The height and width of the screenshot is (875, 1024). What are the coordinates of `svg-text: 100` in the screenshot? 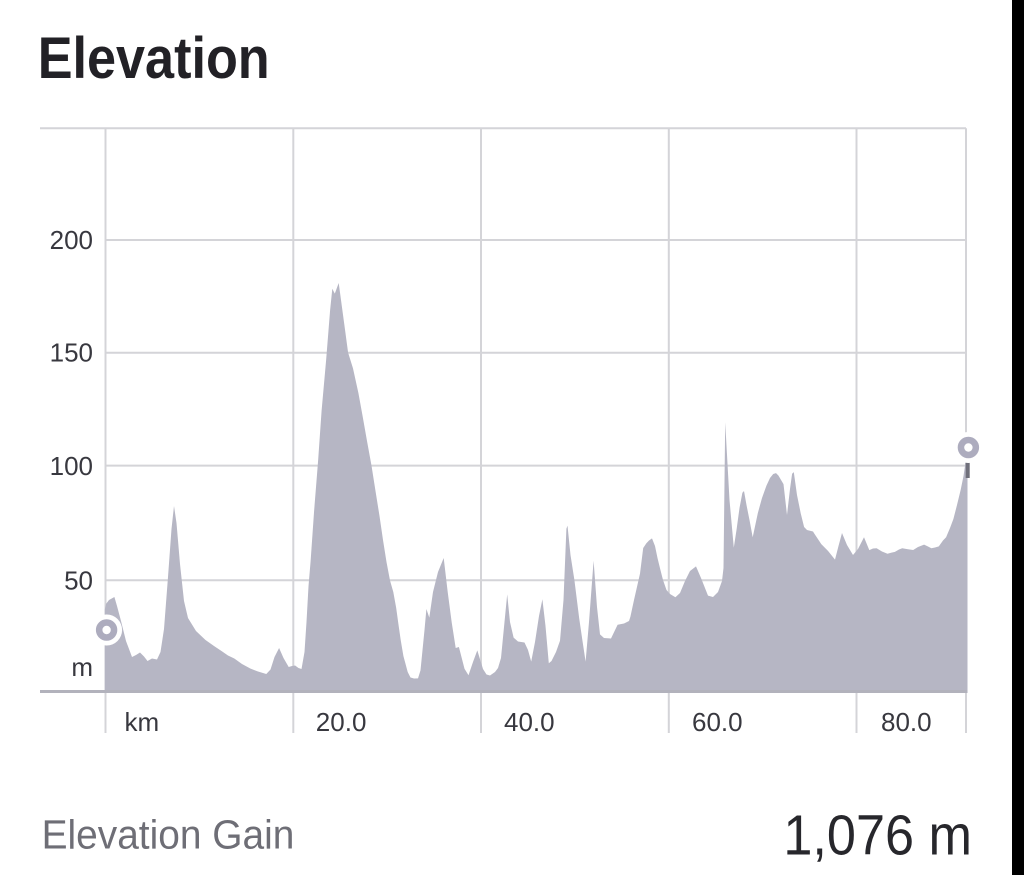 It's located at (71, 466).